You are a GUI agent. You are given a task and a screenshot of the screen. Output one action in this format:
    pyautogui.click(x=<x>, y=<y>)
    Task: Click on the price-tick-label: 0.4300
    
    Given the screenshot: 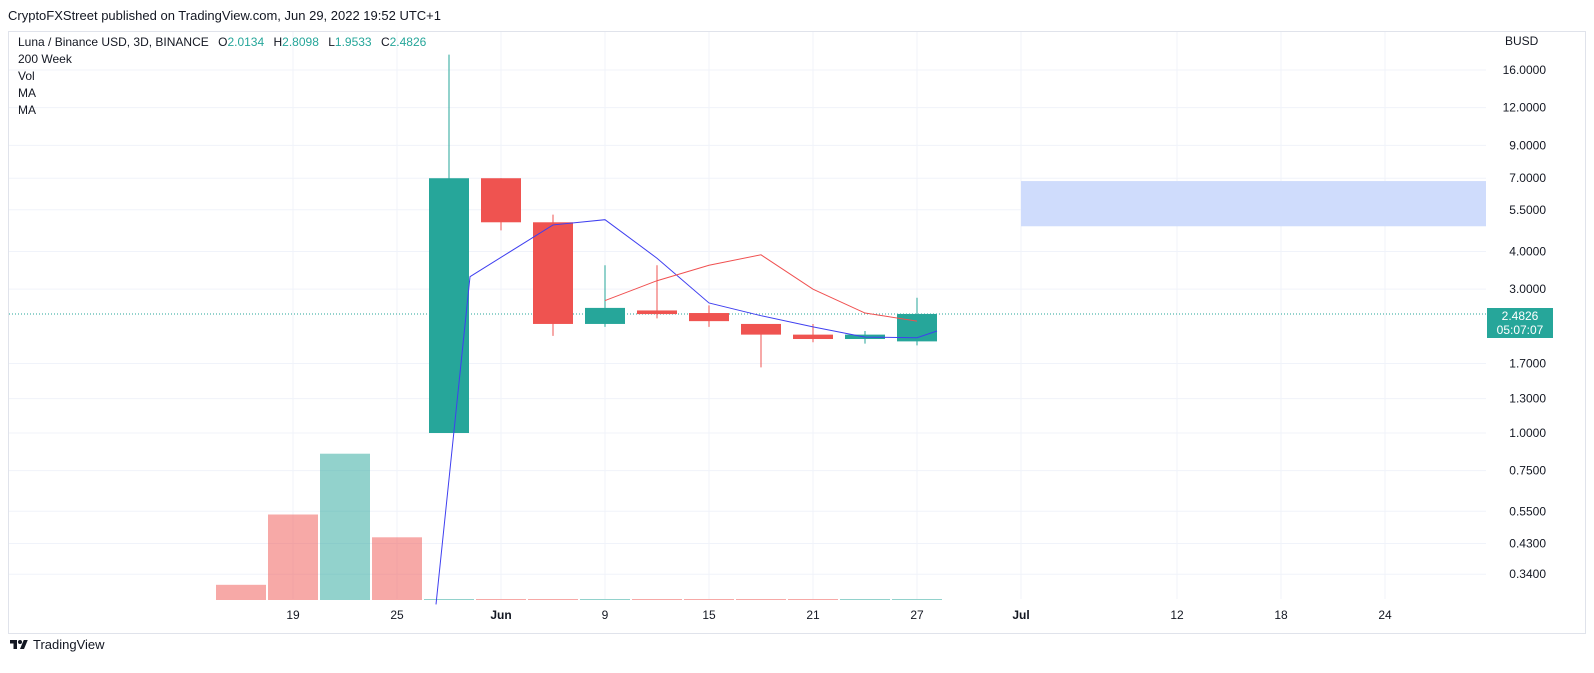 What is the action you would take?
    pyautogui.click(x=1527, y=543)
    